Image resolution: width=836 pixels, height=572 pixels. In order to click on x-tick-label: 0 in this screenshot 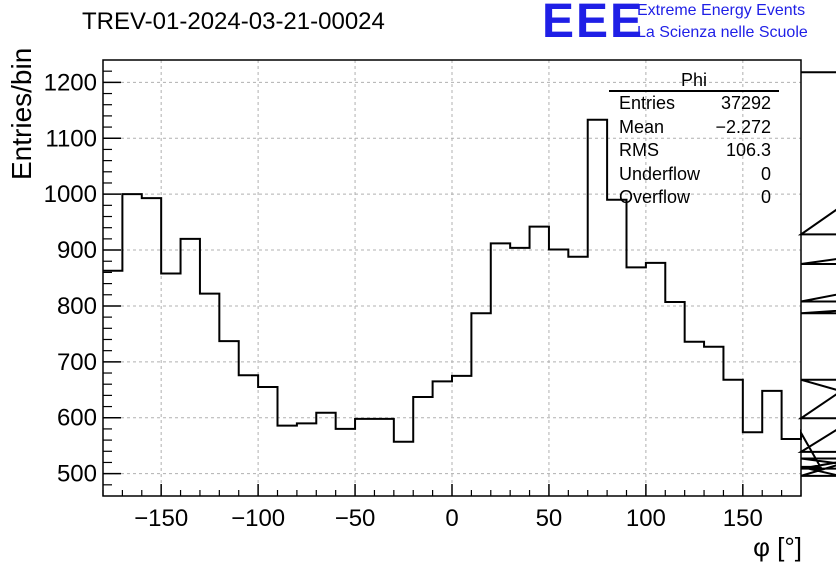, I will do `click(451, 518)`.